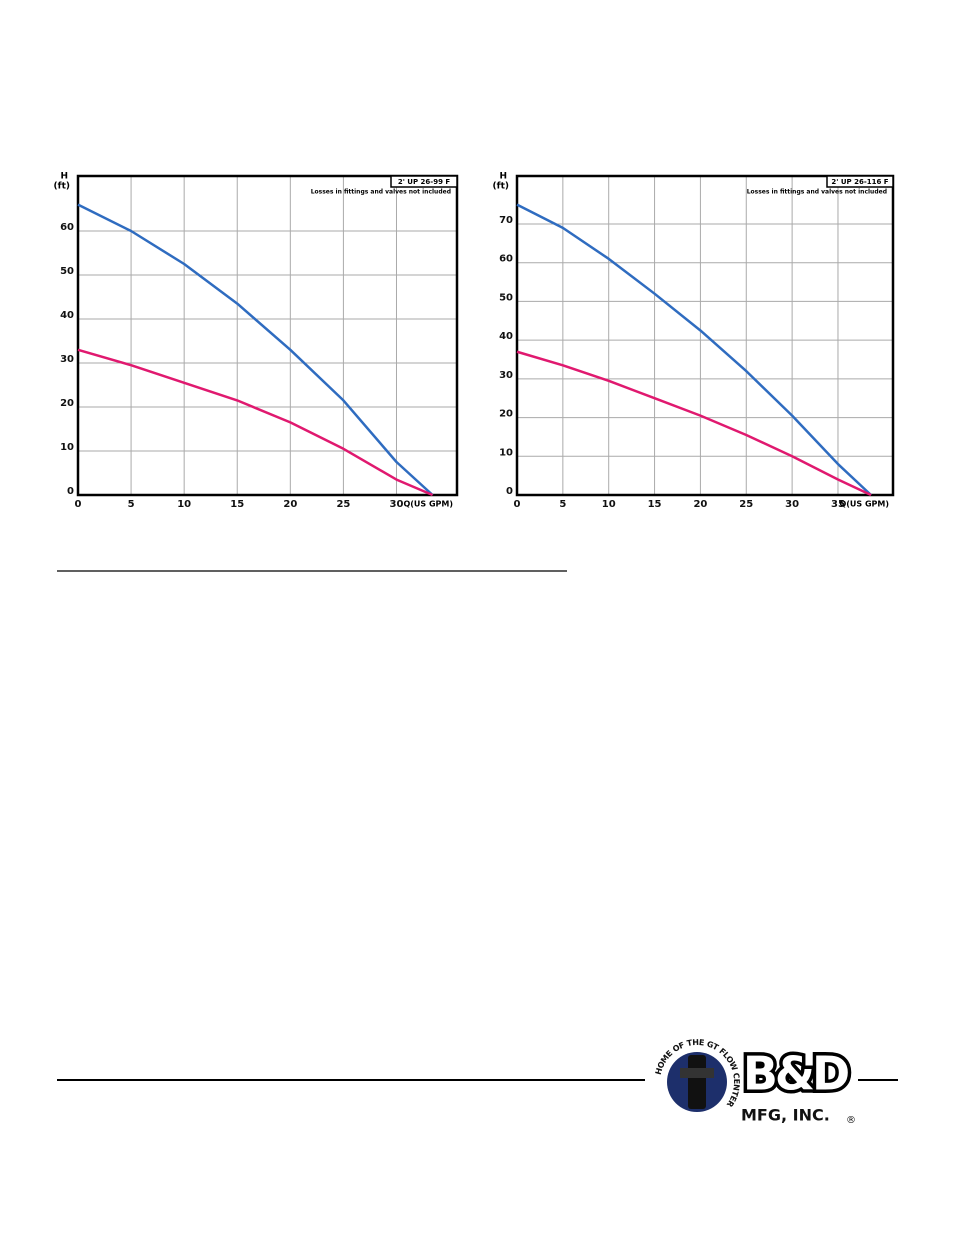 The height and width of the screenshot is (1239, 954). Describe the element at coordinates (506, 220) in the screenshot. I see `y-tick-label: 70` at that location.